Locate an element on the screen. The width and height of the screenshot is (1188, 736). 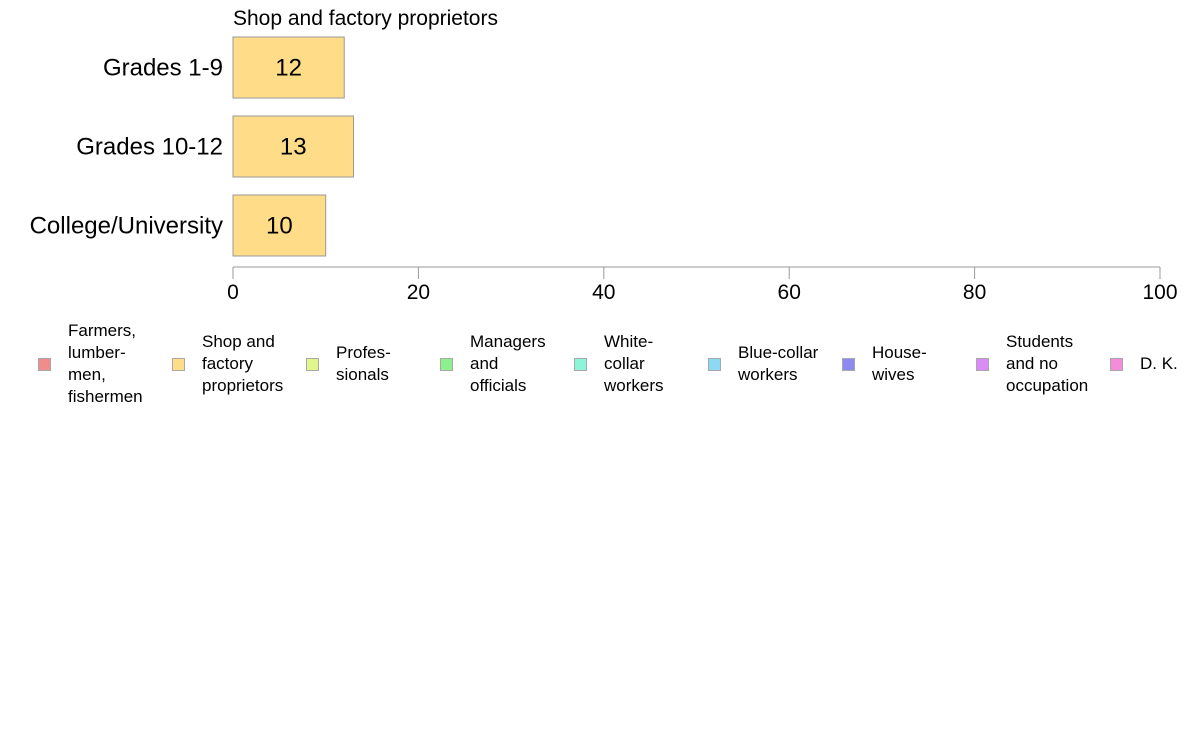
x-tick-label: 40 is located at coordinates (603, 290).